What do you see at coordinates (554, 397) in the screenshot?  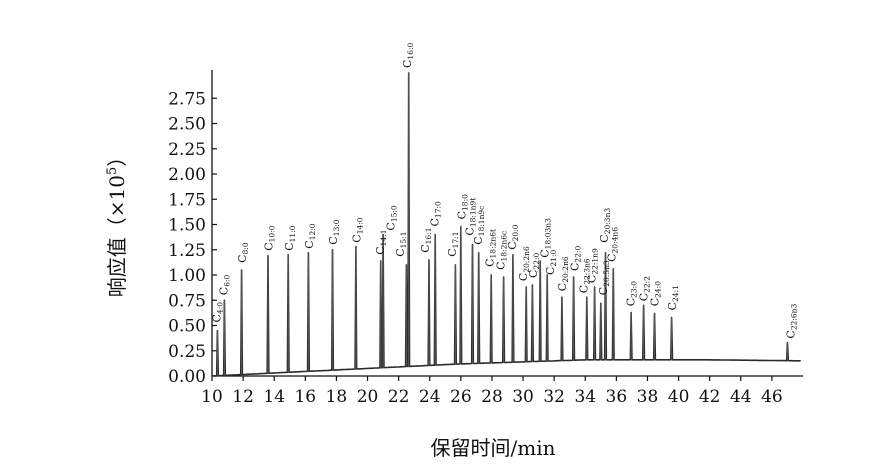 I see `x-tick-label: 32` at bounding box center [554, 397].